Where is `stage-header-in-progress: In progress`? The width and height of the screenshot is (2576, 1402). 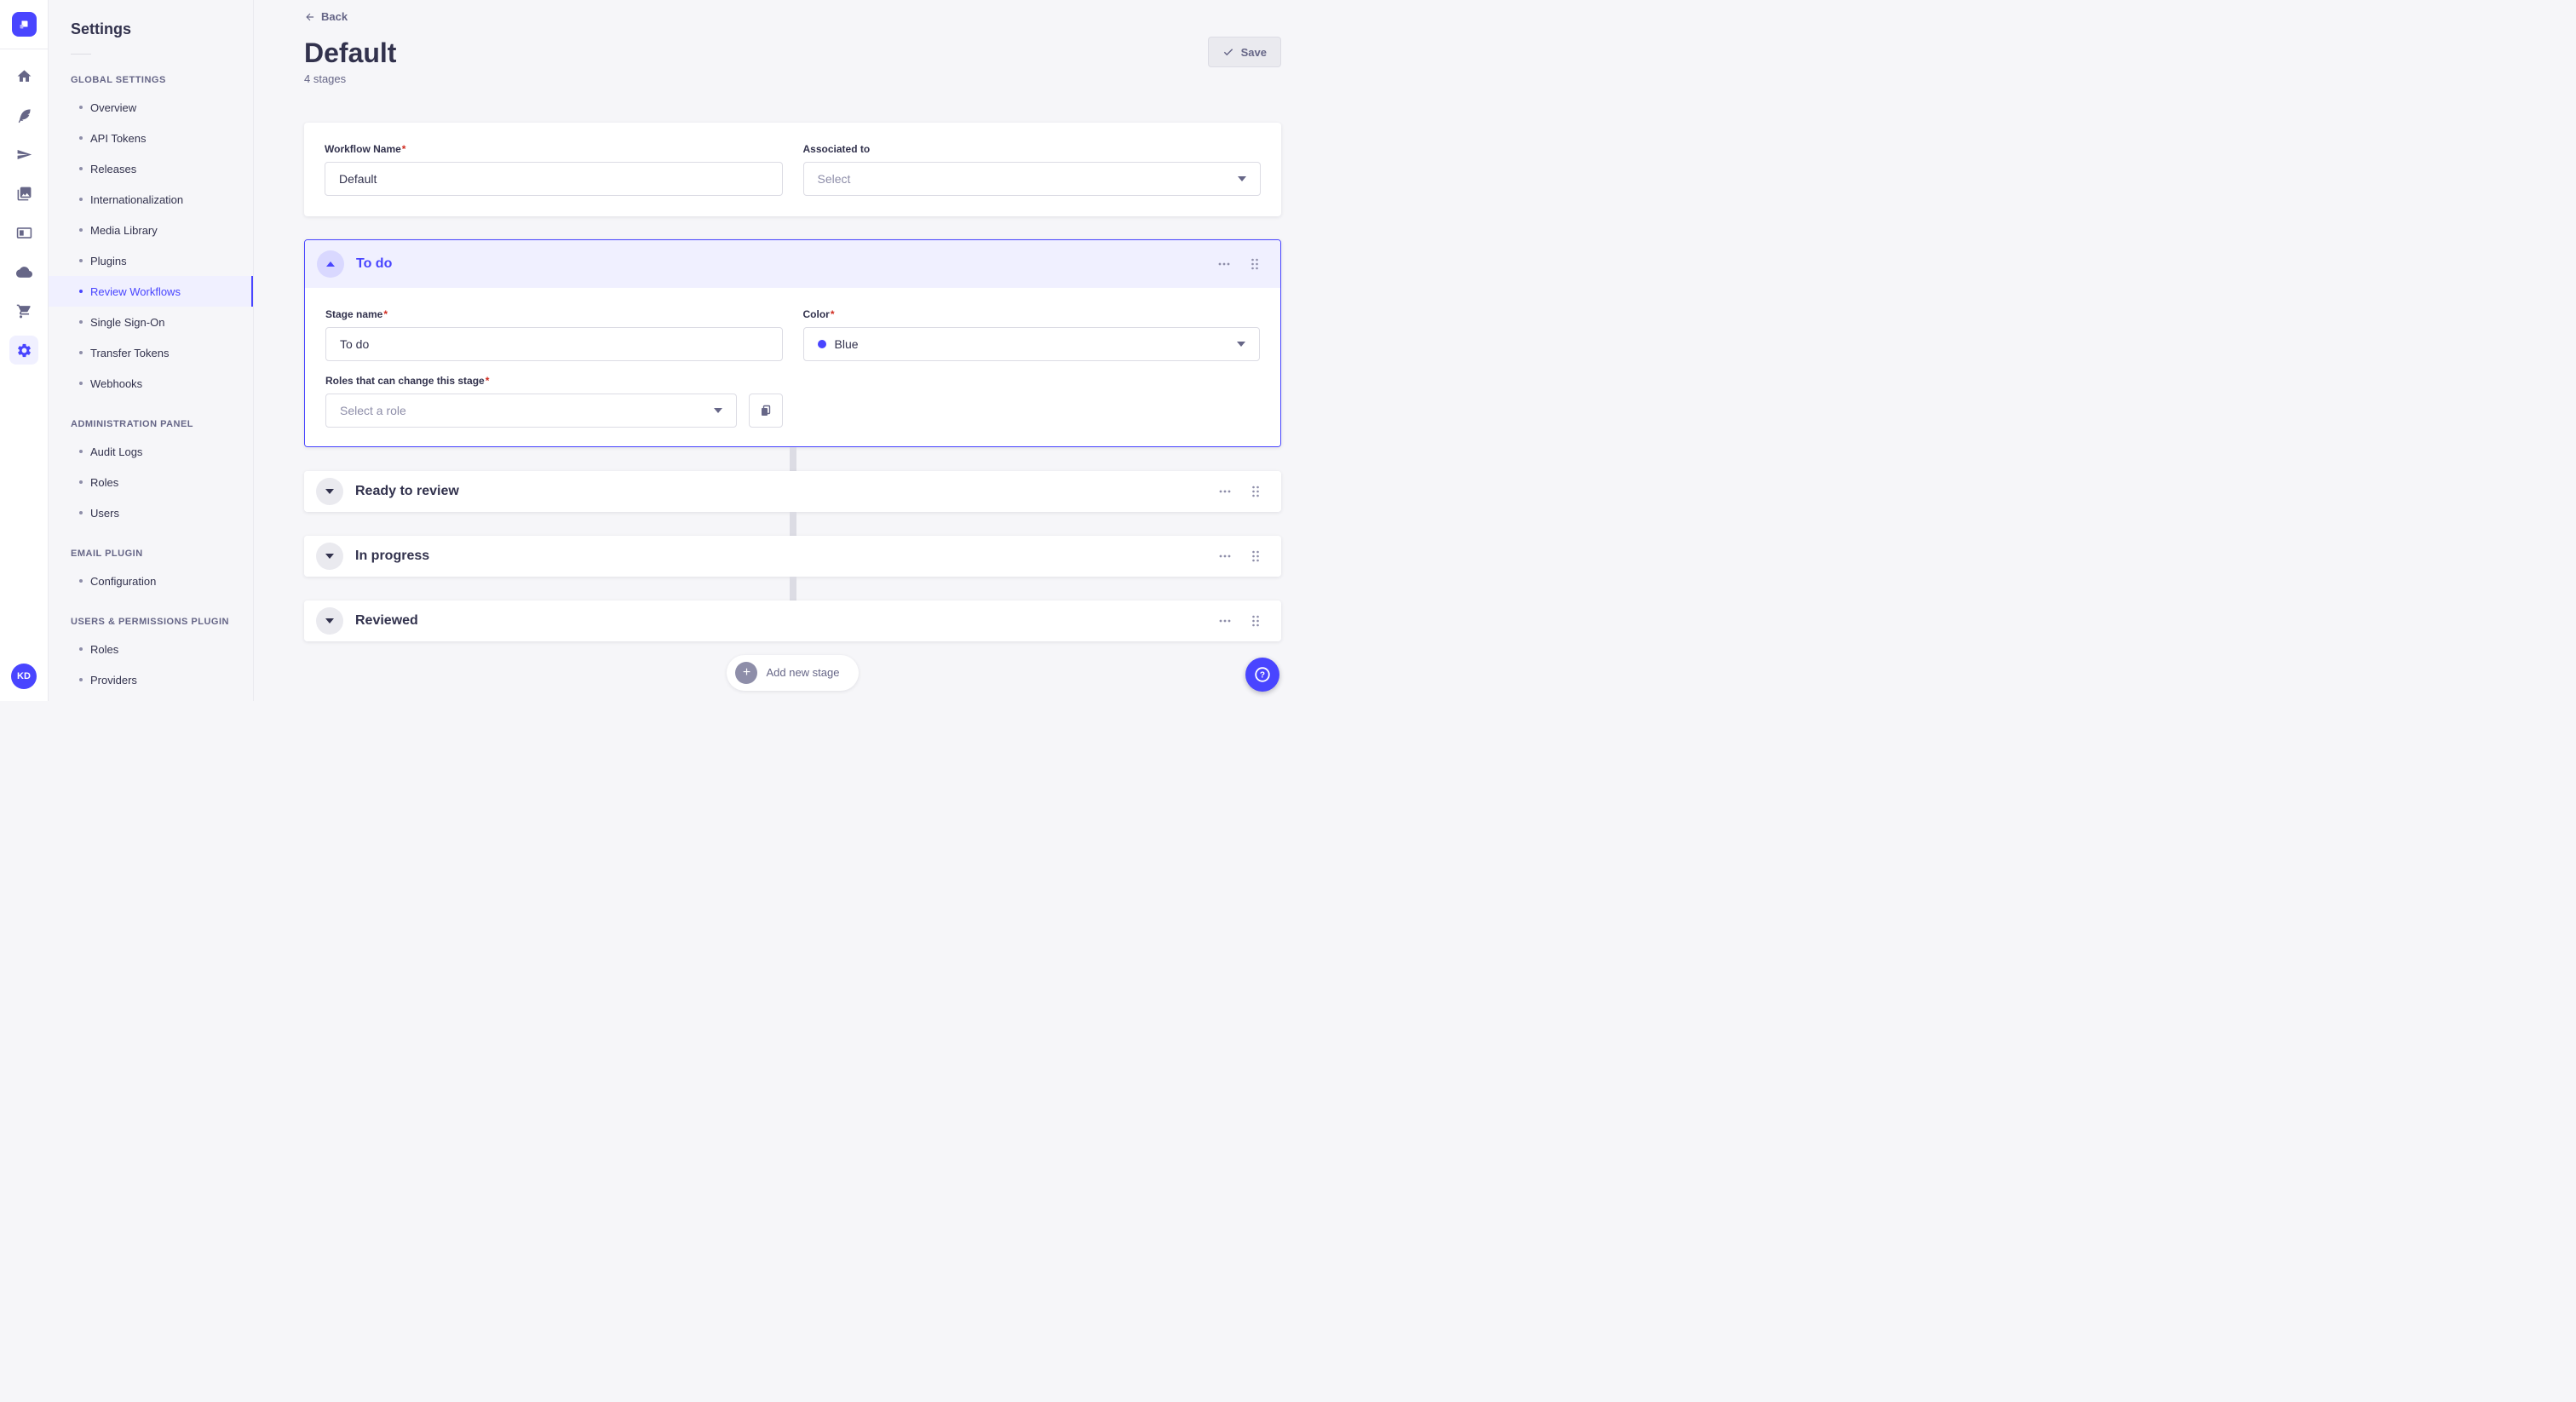 stage-header-in-progress: In progress is located at coordinates (793, 556).